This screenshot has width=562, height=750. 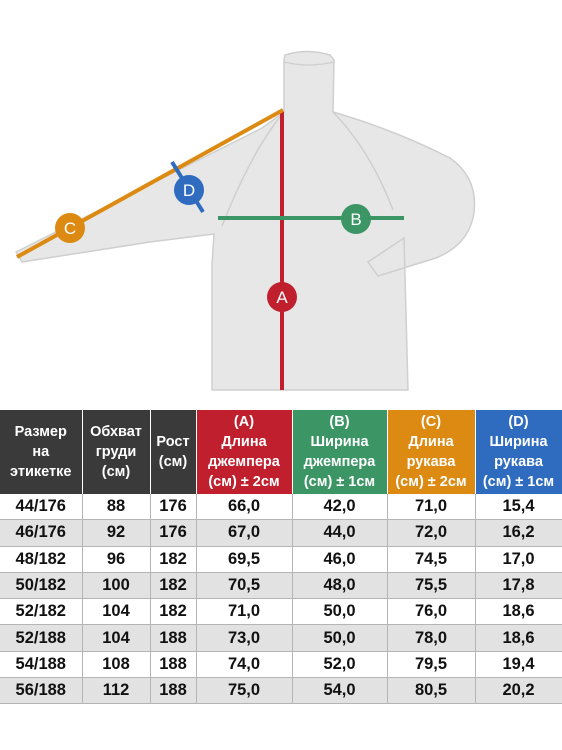 What do you see at coordinates (173, 442) in the screenshot?
I see `column-header-line: Рост` at bounding box center [173, 442].